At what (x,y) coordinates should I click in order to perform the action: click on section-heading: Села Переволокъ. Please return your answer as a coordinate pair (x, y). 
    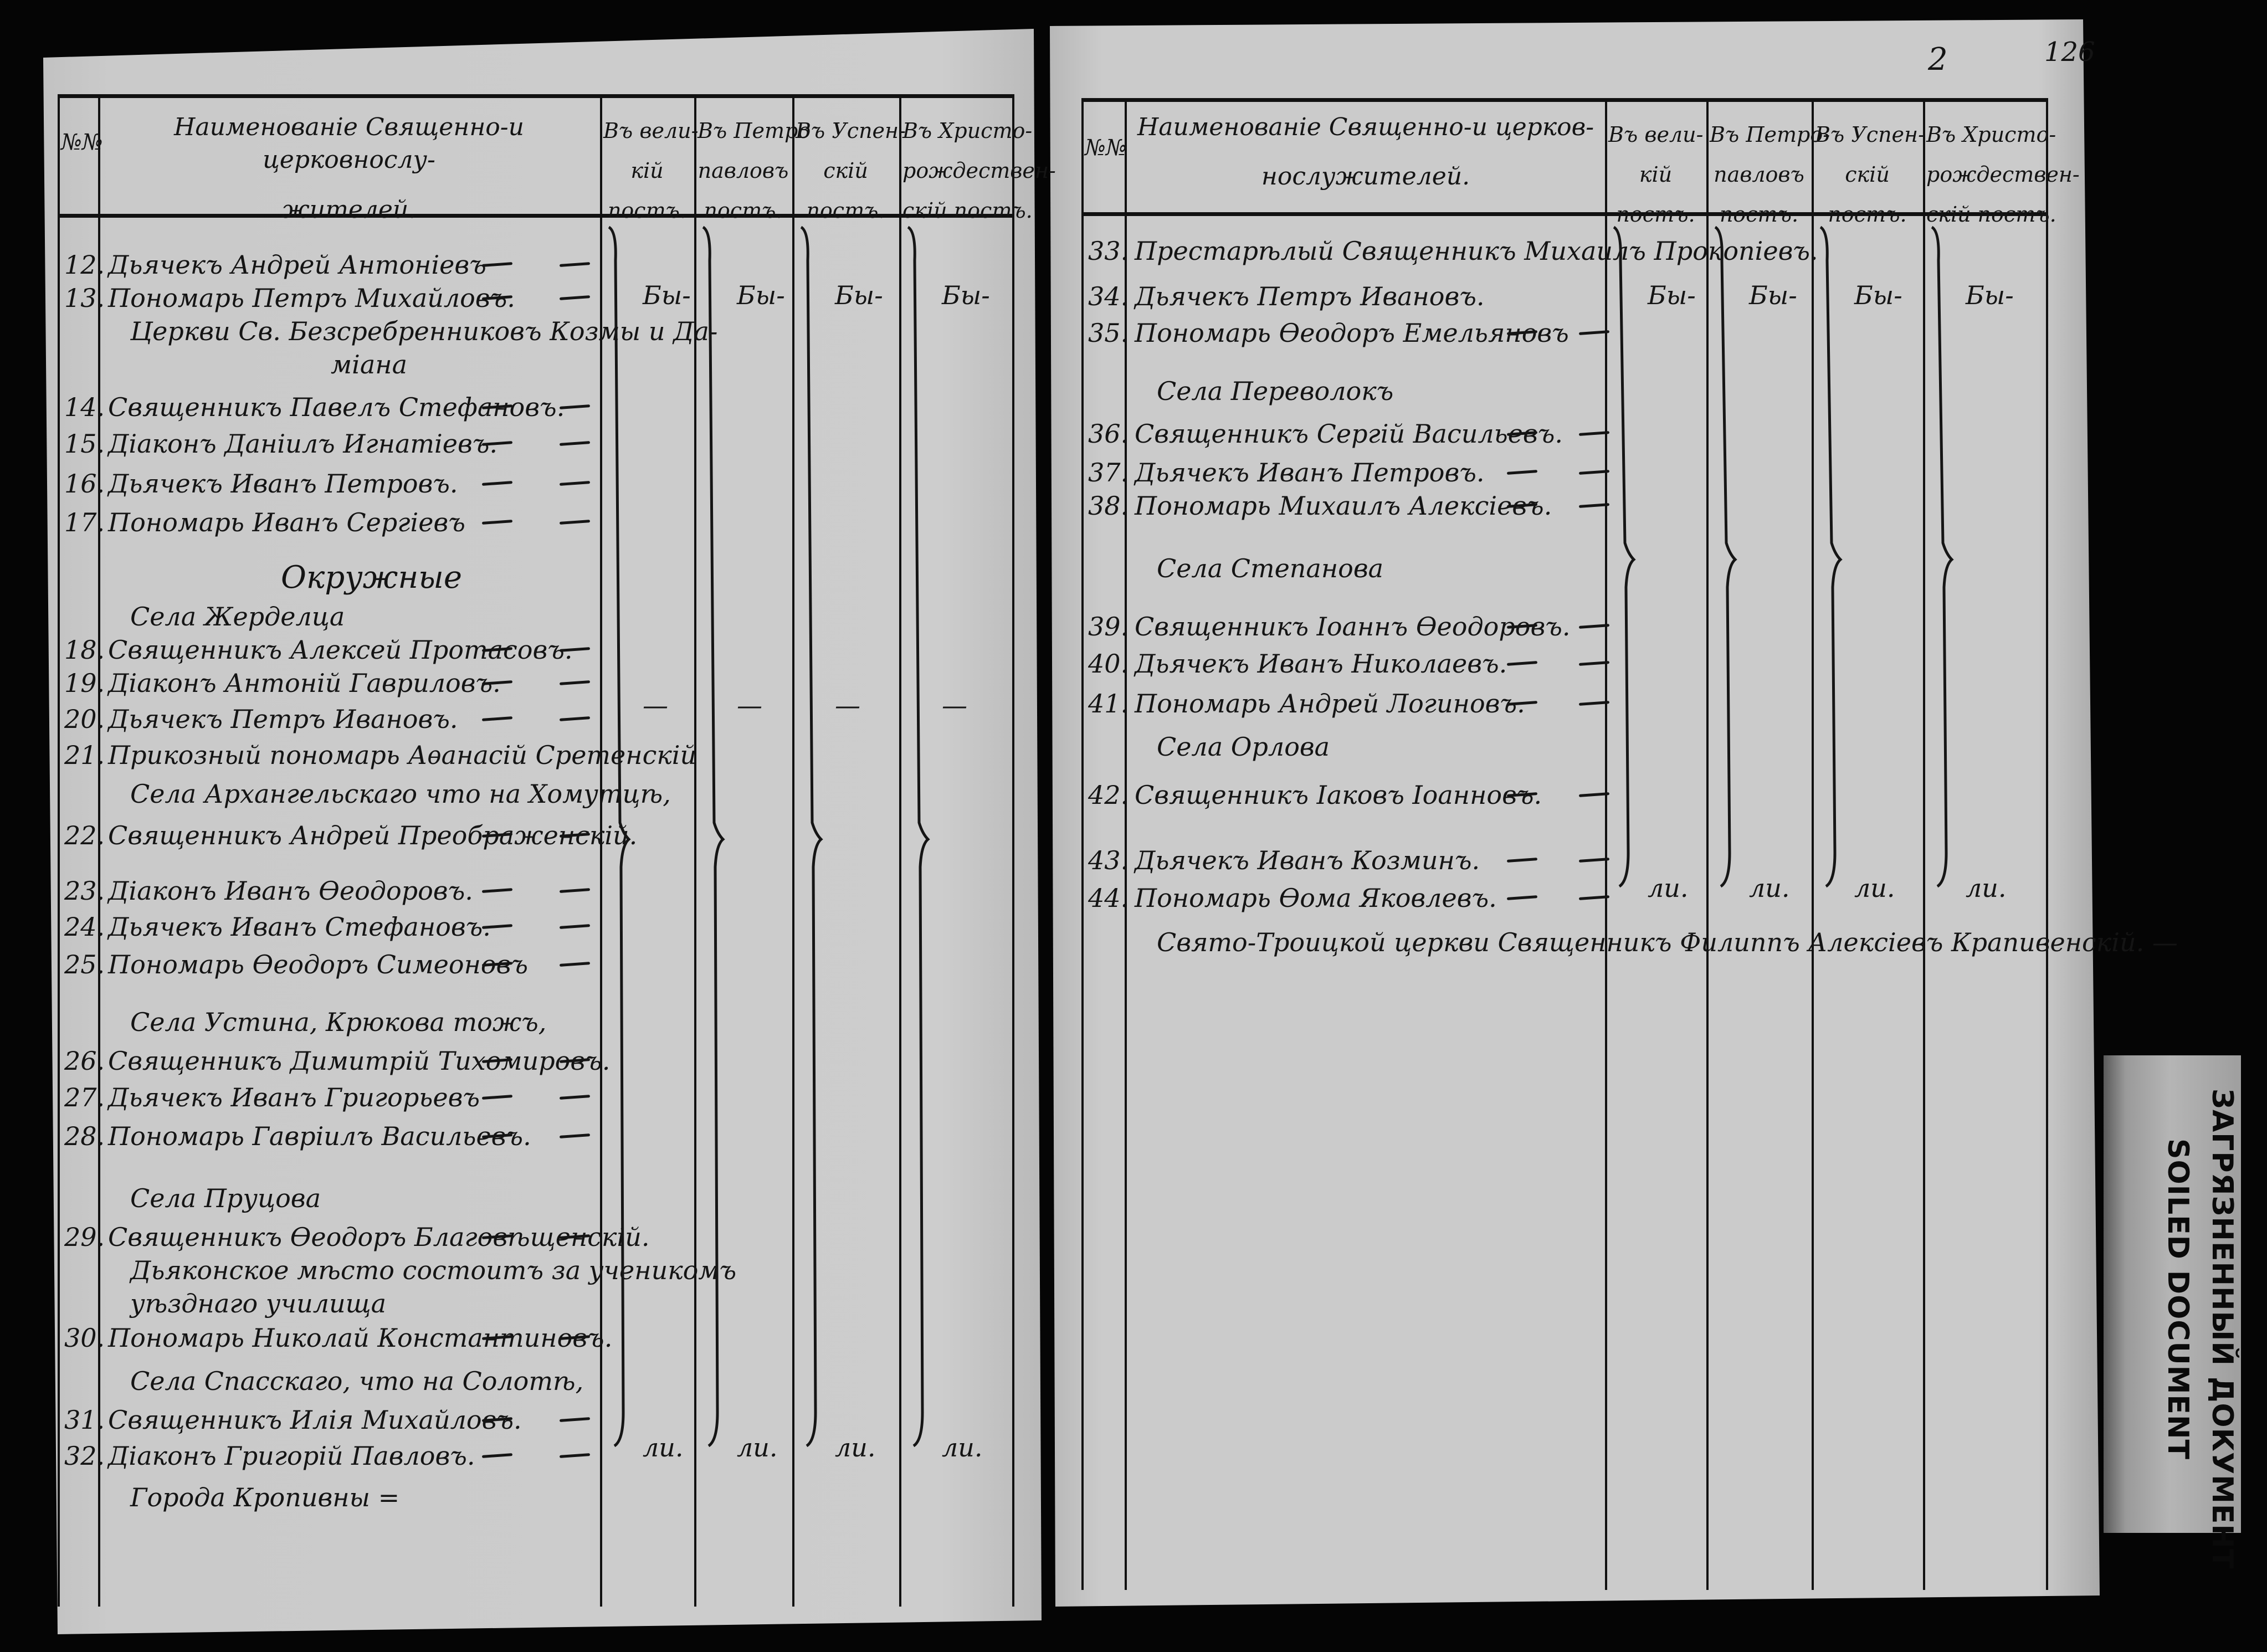
    Looking at the image, I should click on (1275, 391).